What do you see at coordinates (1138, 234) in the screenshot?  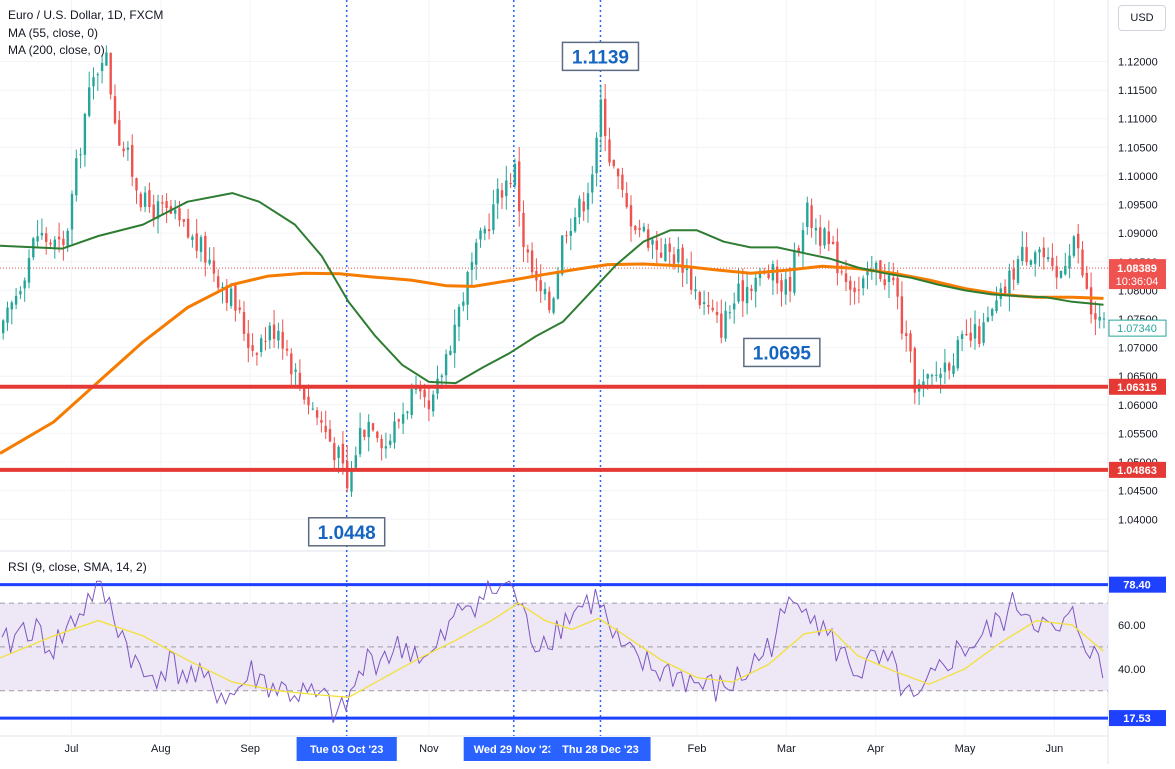 I see `price-tick-label: 1.09000` at bounding box center [1138, 234].